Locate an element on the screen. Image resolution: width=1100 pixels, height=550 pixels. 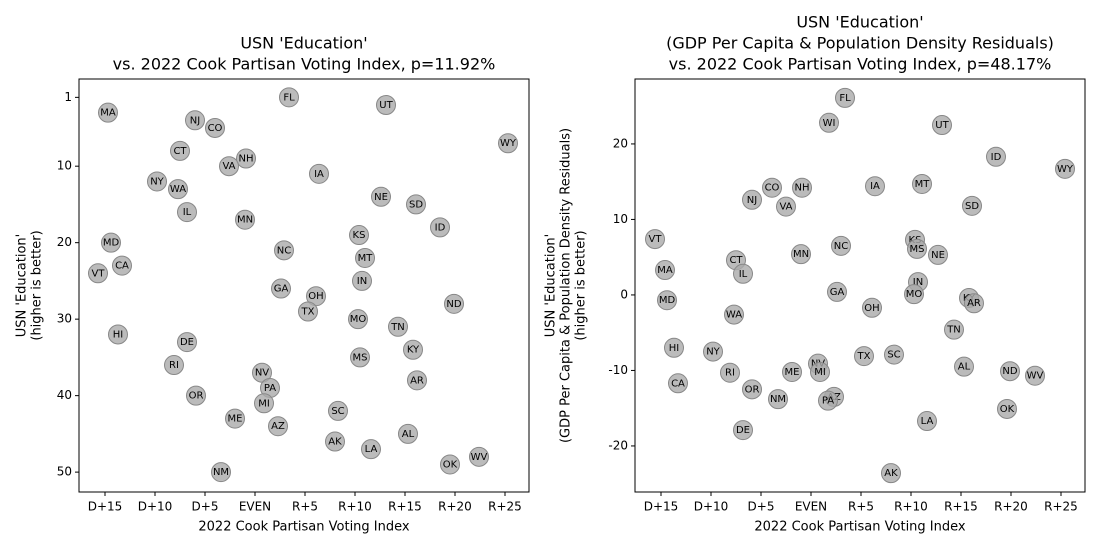
point-label: NY is located at coordinates (713, 352).